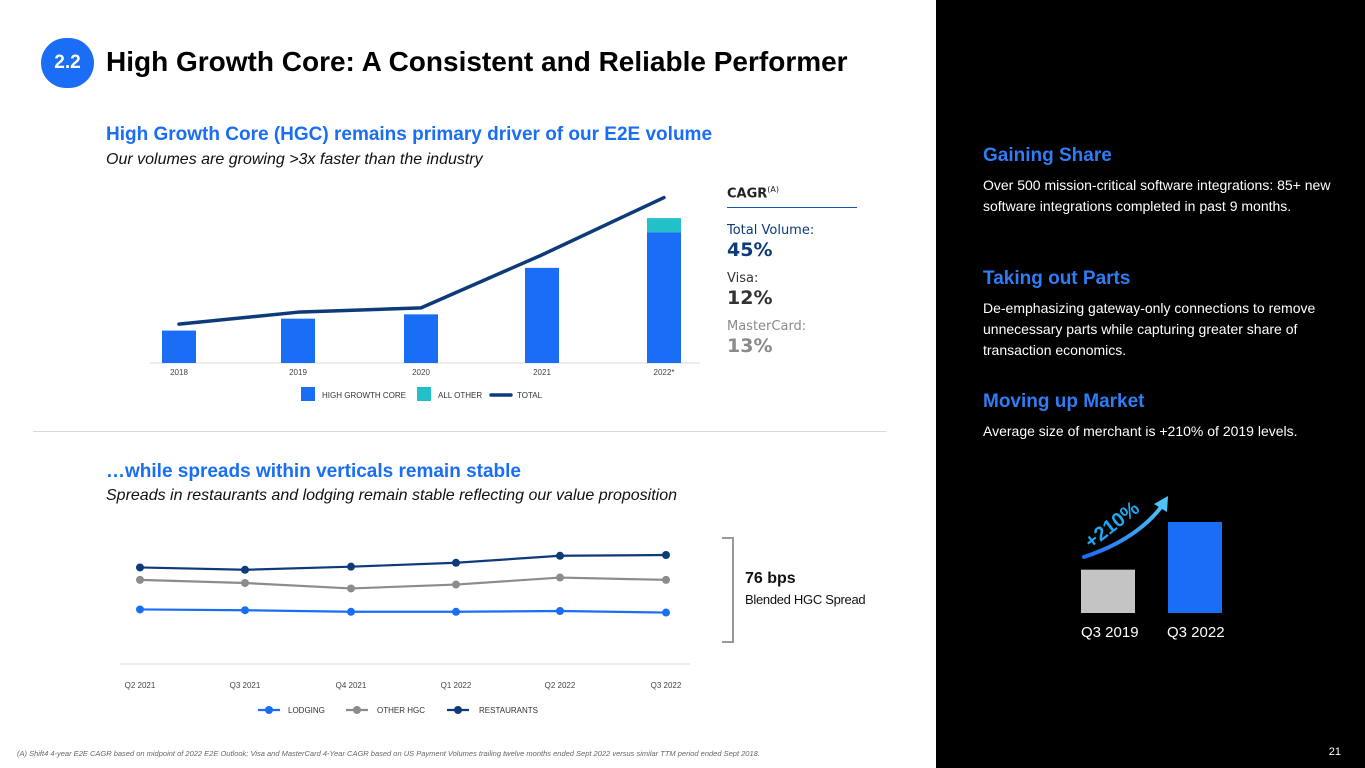 The width and height of the screenshot is (1365, 768). Describe the element at coordinates (767, 327) in the screenshot. I see `cagr-label: MasterCard:` at that location.